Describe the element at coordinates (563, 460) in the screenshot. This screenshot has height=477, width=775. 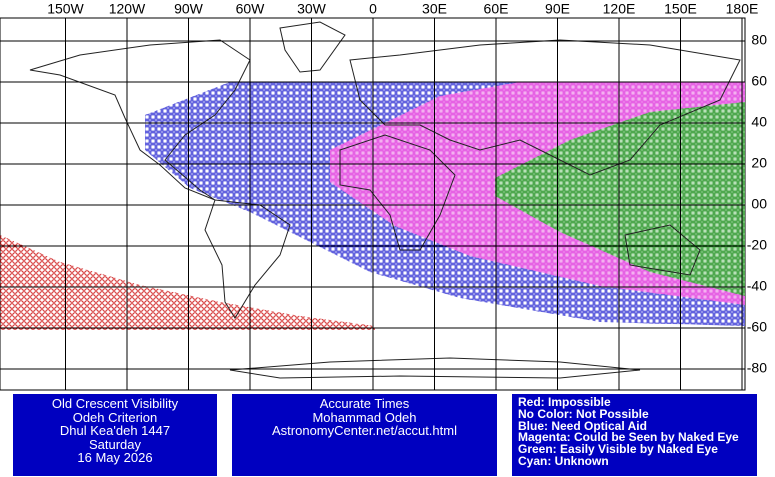
I see `info-line: Cyan: Unknown` at that location.